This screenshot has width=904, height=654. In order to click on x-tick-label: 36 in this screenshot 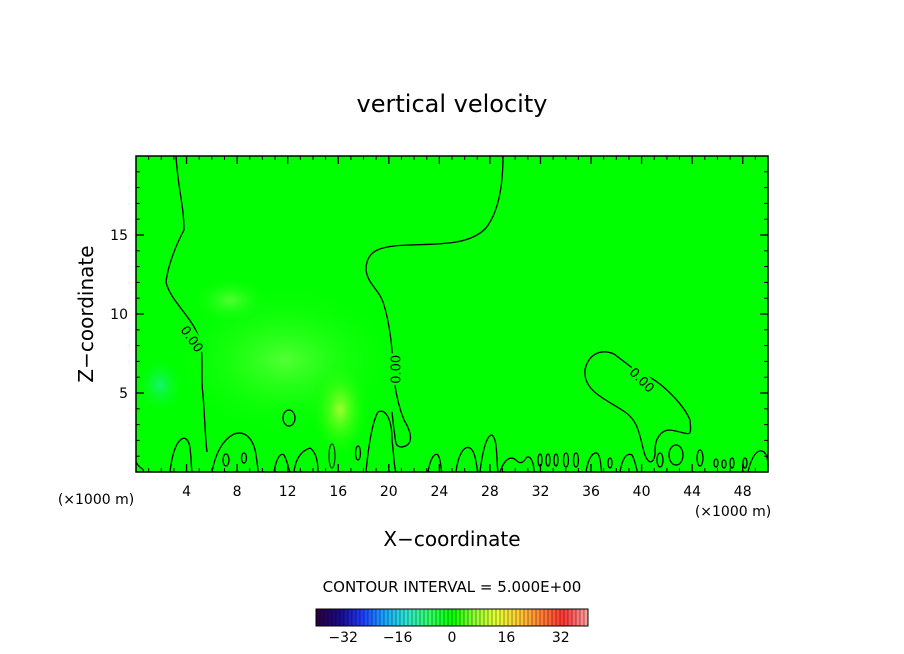, I will do `click(591, 492)`.